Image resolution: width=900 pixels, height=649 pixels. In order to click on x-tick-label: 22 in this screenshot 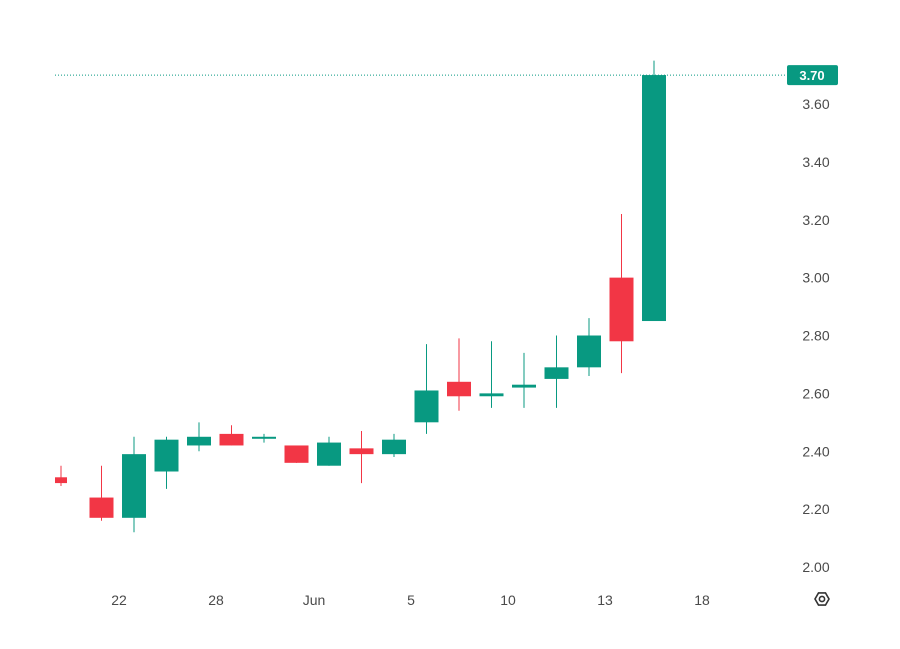, I will do `click(119, 600)`.